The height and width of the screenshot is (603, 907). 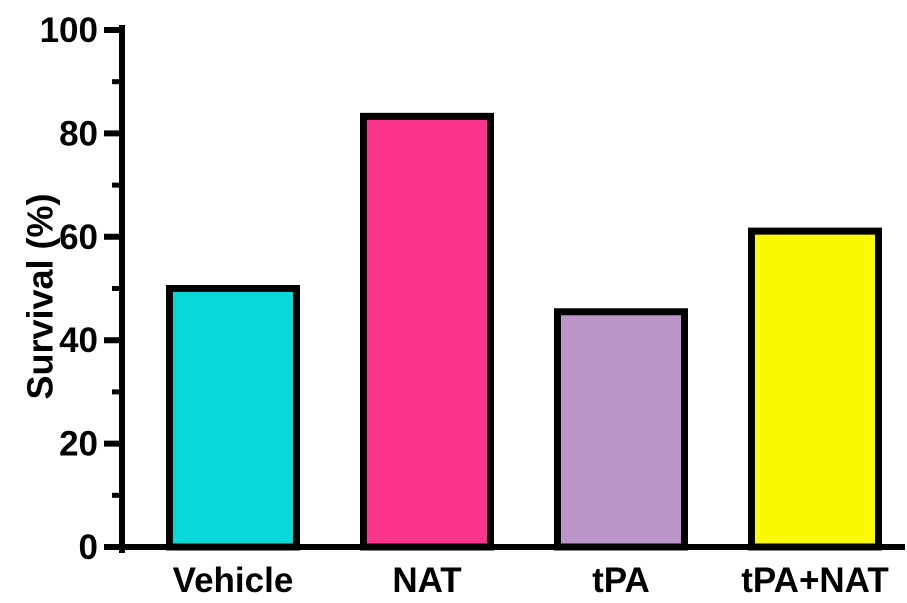 What do you see at coordinates (815, 389) in the screenshot?
I see `bar-tpa-nat` at bounding box center [815, 389].